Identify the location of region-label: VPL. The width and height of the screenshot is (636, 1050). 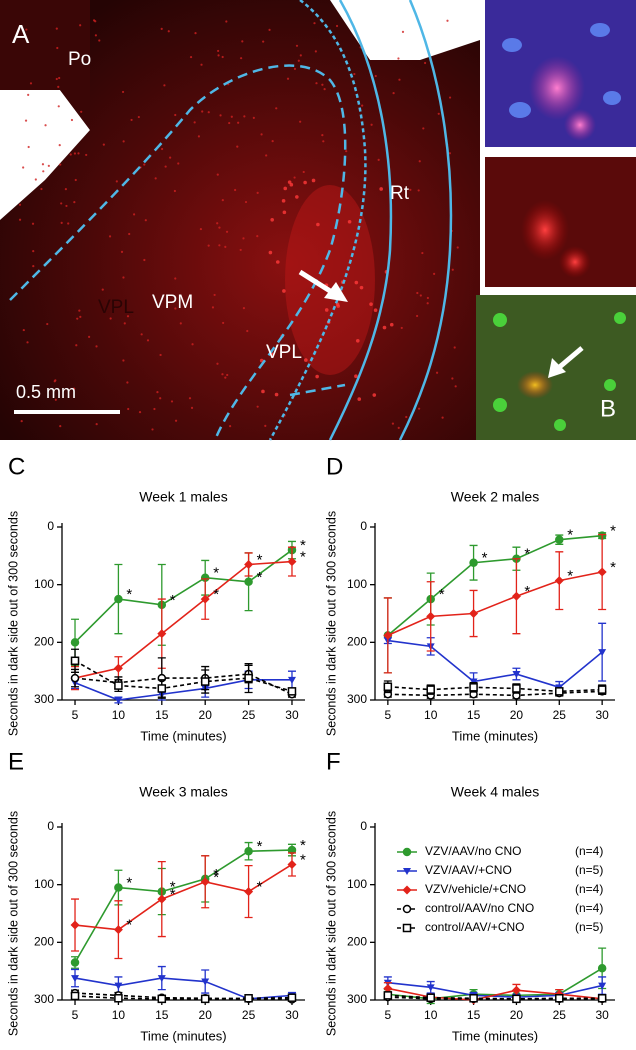
(284, 352).